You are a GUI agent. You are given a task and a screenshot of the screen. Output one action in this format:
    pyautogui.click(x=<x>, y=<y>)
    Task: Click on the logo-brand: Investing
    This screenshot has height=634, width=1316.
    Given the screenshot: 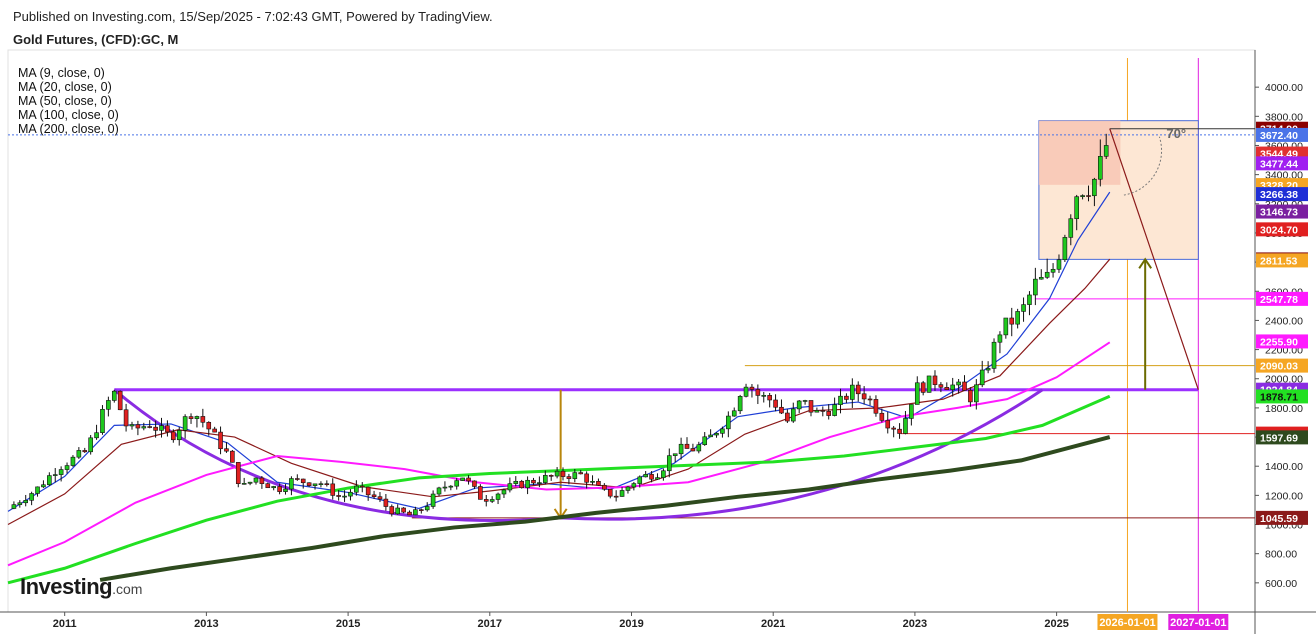 What is the action you would take?
    pyautogui.click(x=66, y=586)
    